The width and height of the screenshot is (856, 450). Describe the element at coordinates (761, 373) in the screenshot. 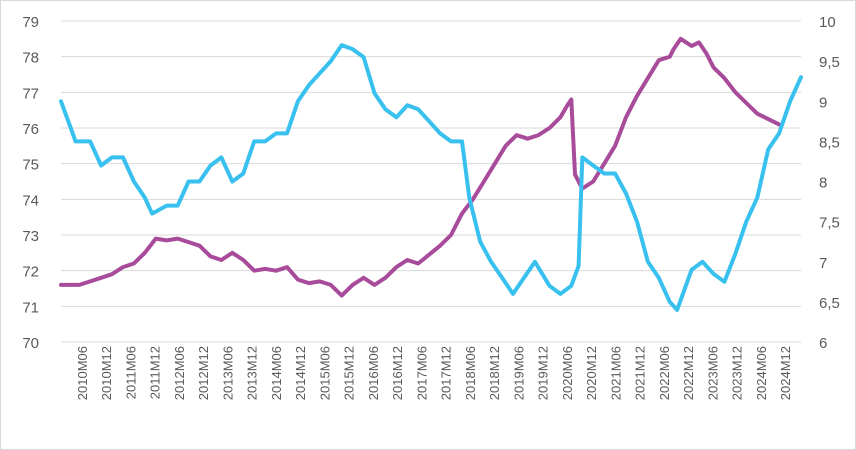

I see `x-tick-label: 2024M06` at that location.